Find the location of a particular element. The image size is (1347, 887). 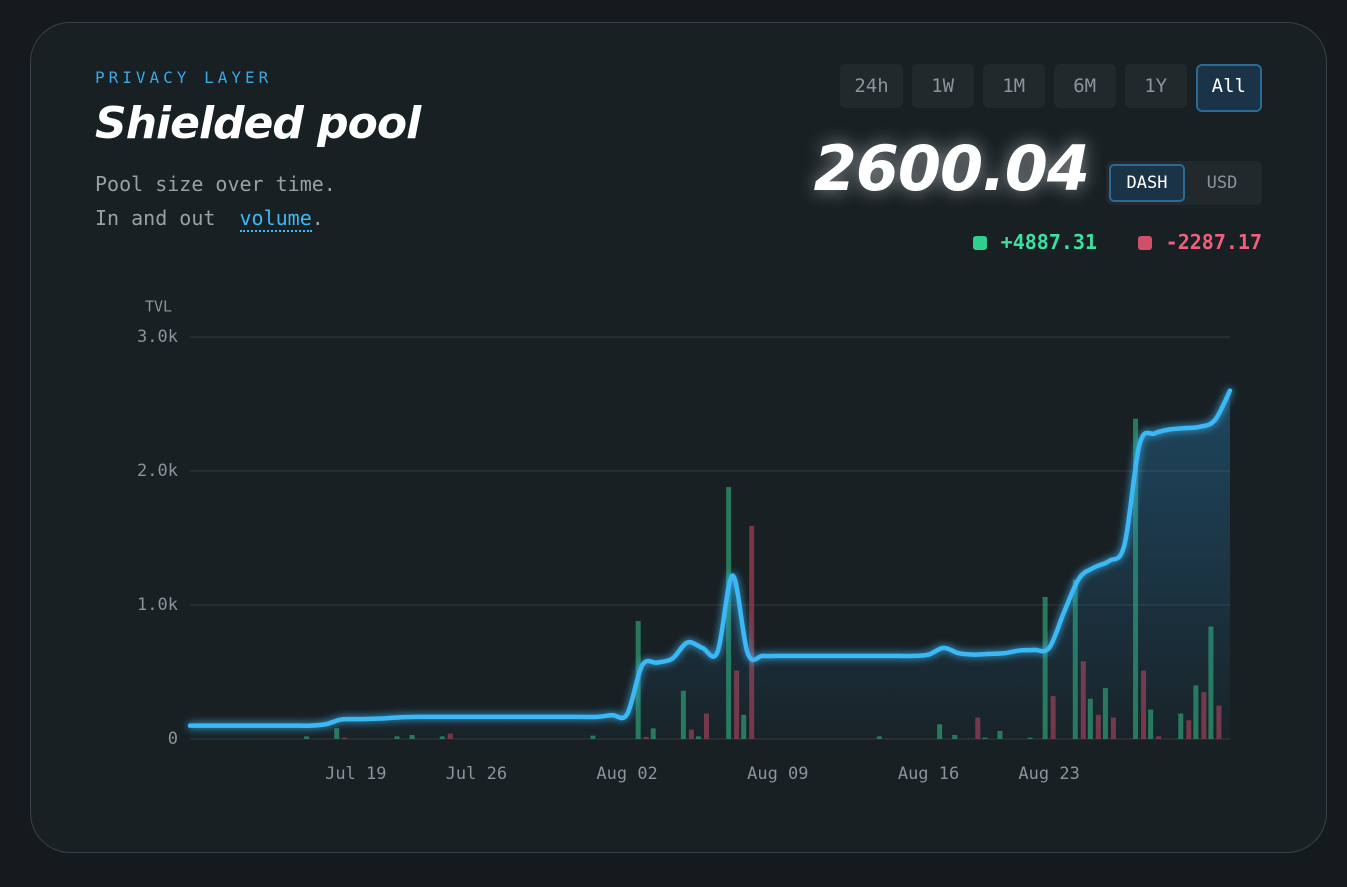

y-tick-label: 0 is located at coordinates (173, 739).